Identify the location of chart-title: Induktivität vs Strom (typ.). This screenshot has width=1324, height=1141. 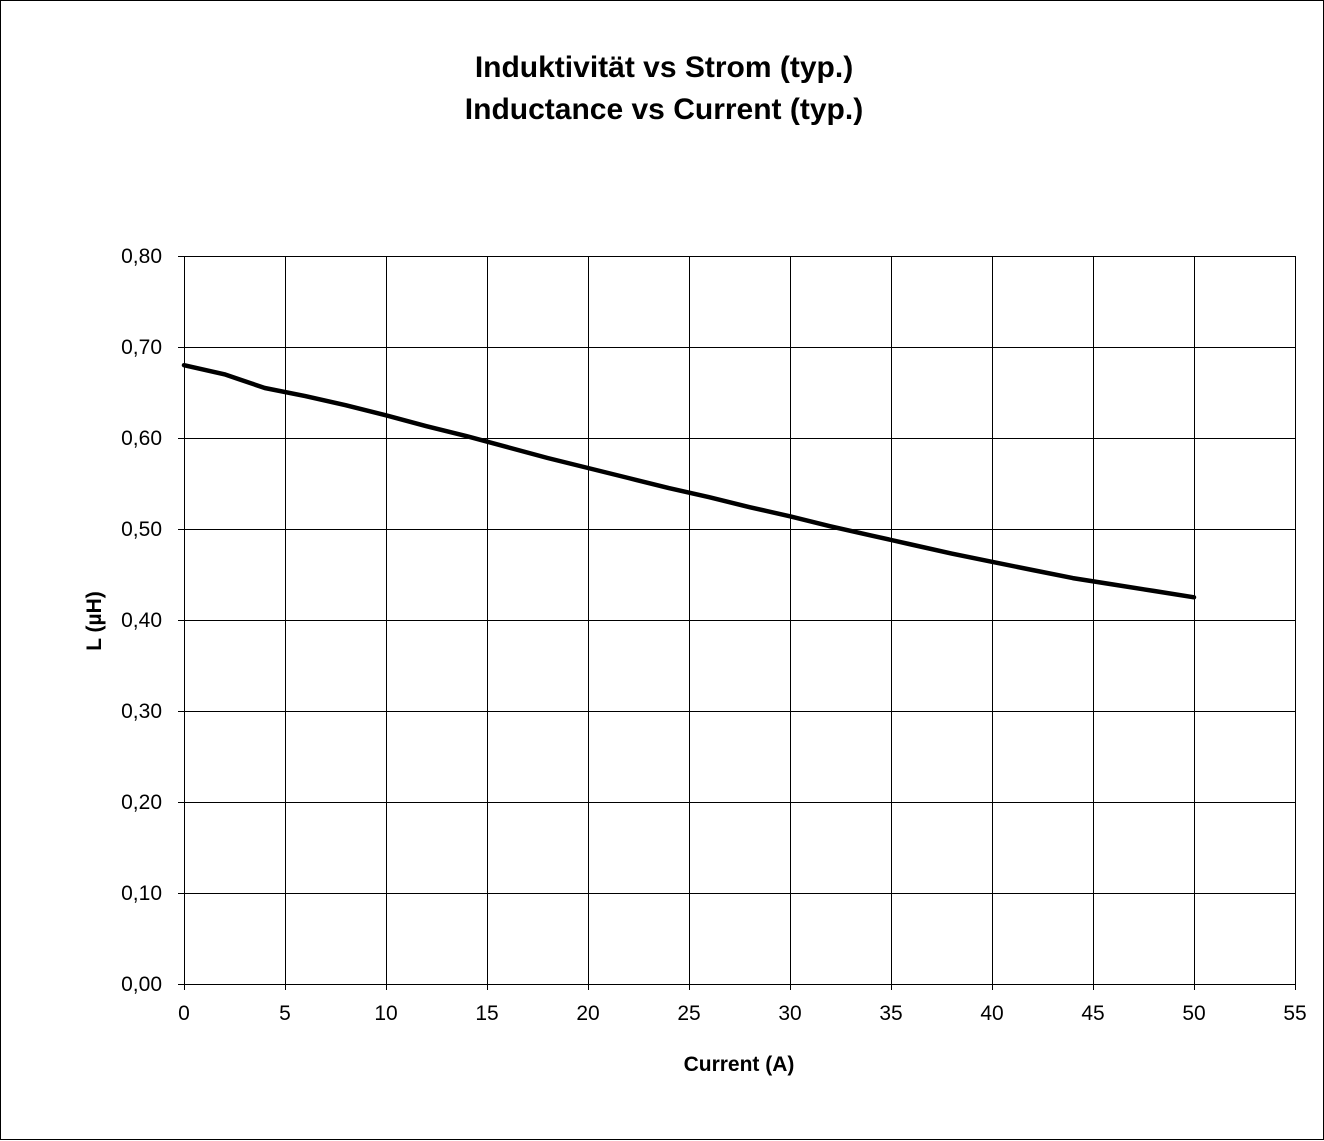
(664, 67).